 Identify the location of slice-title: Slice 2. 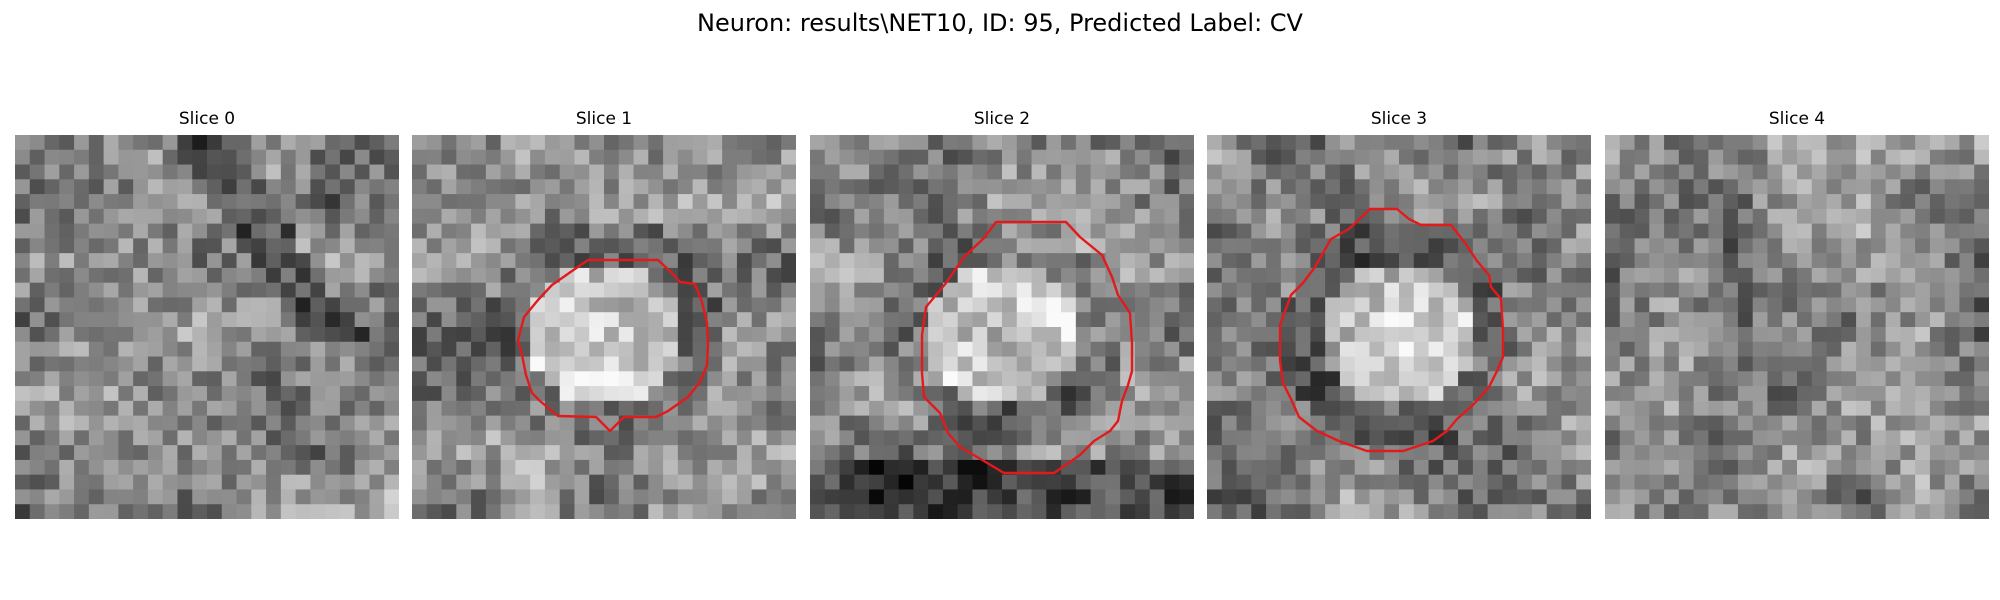
(1002, 119).